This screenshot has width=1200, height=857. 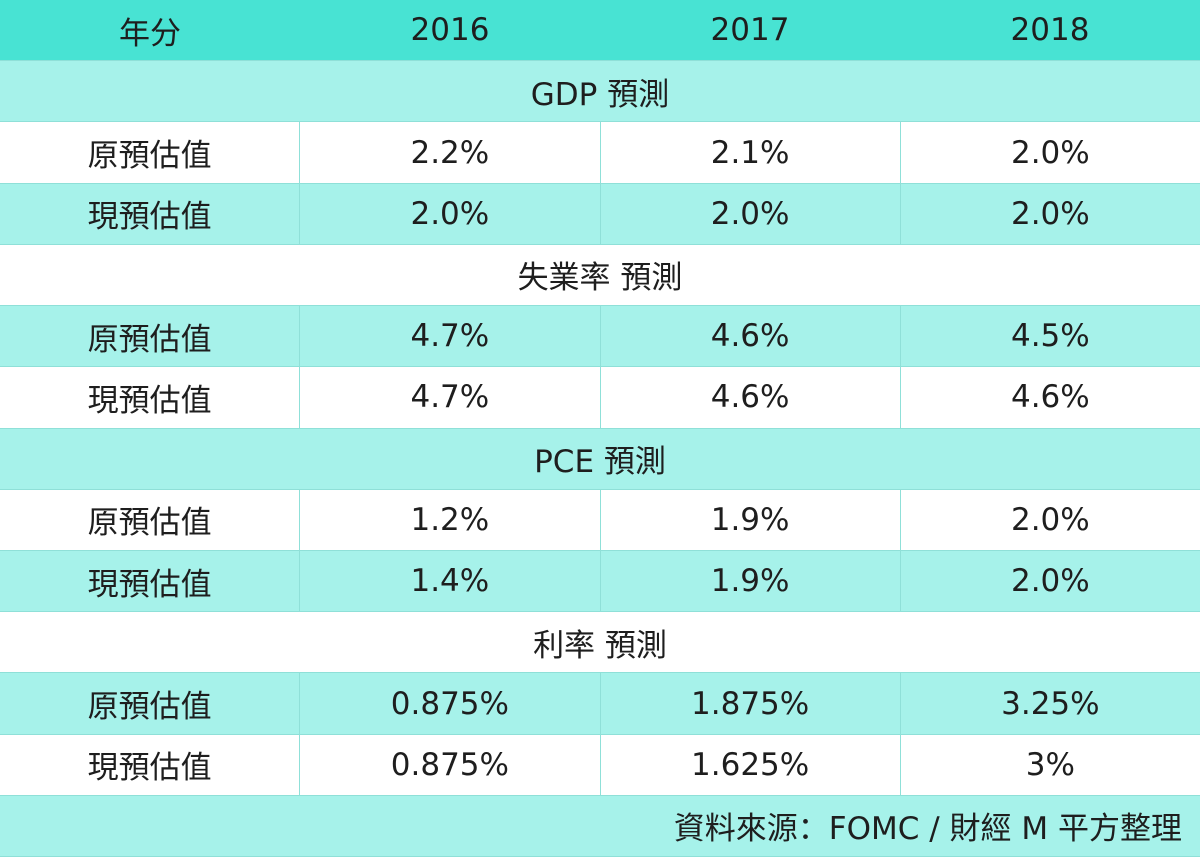 I want to click on header-cell: 2018, so click(x=1050, y=30).